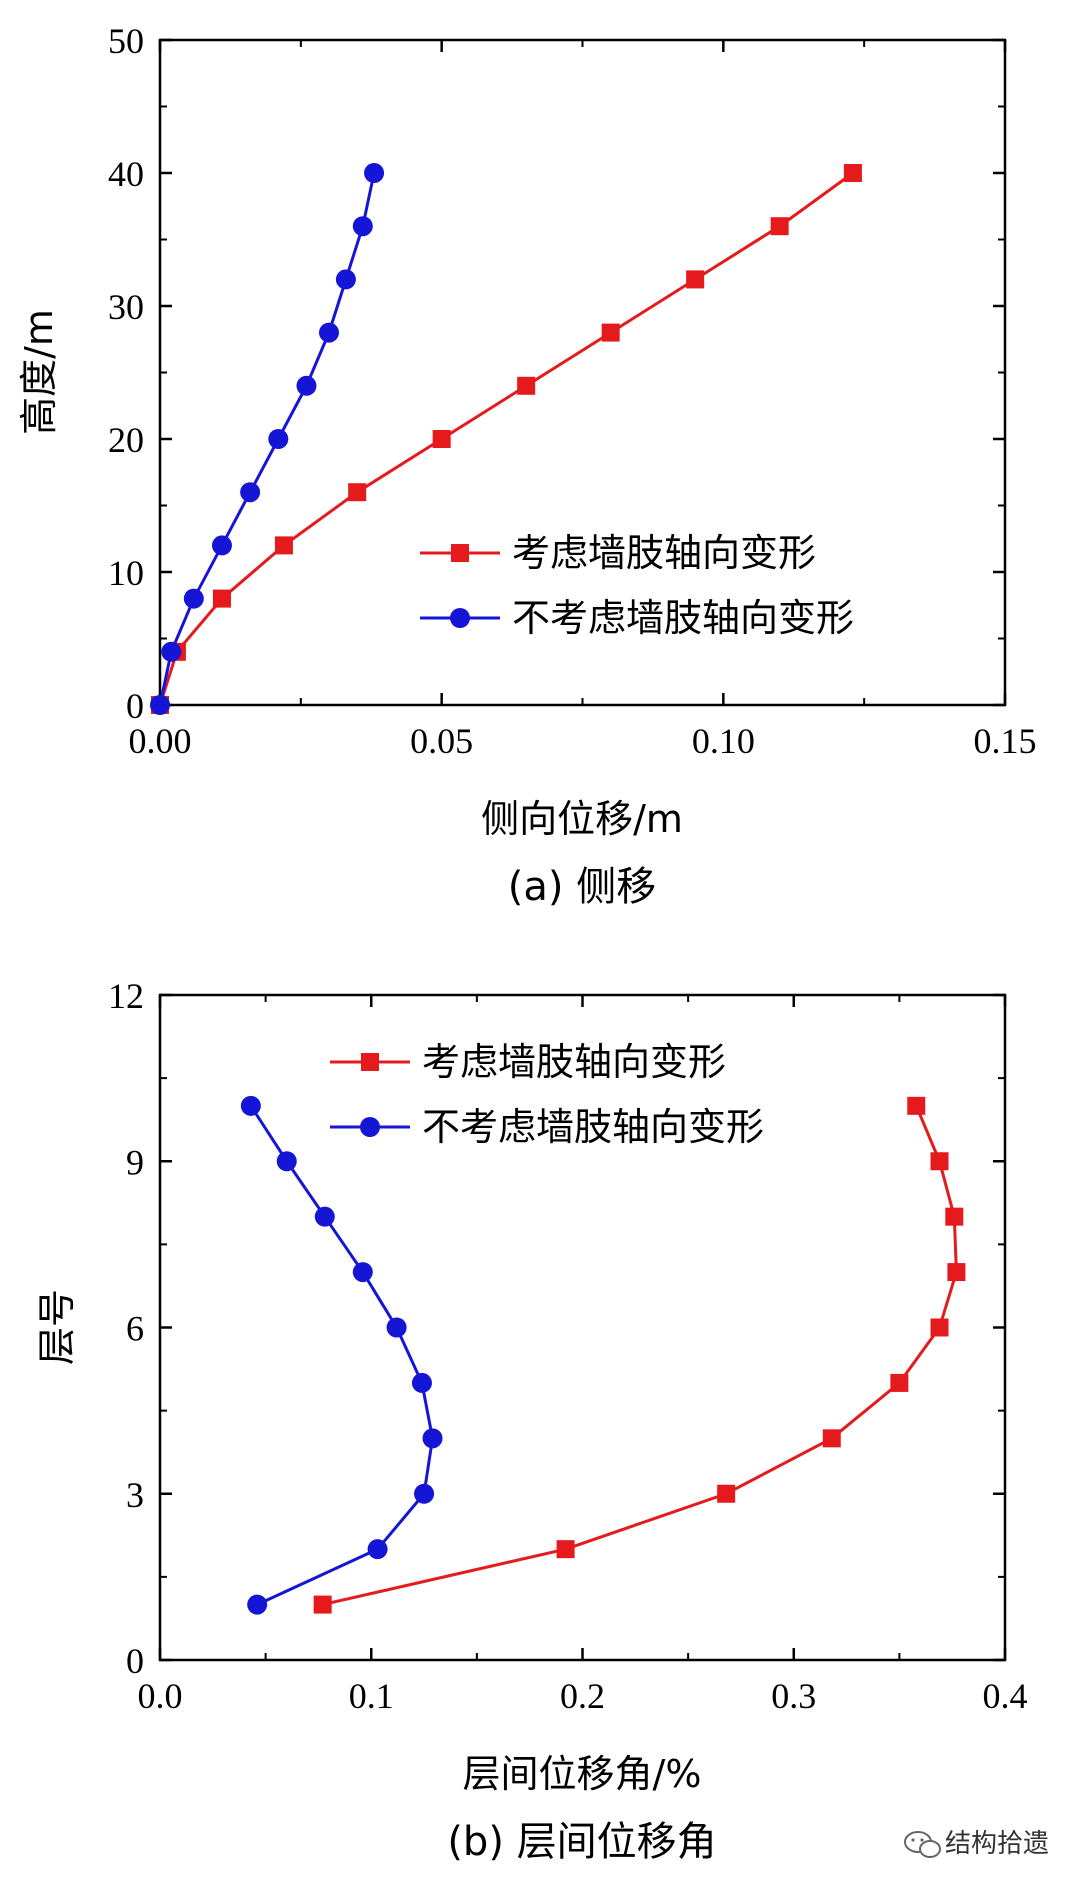  I want to click on watermark: 结构拾遗, so click(976, 1844).